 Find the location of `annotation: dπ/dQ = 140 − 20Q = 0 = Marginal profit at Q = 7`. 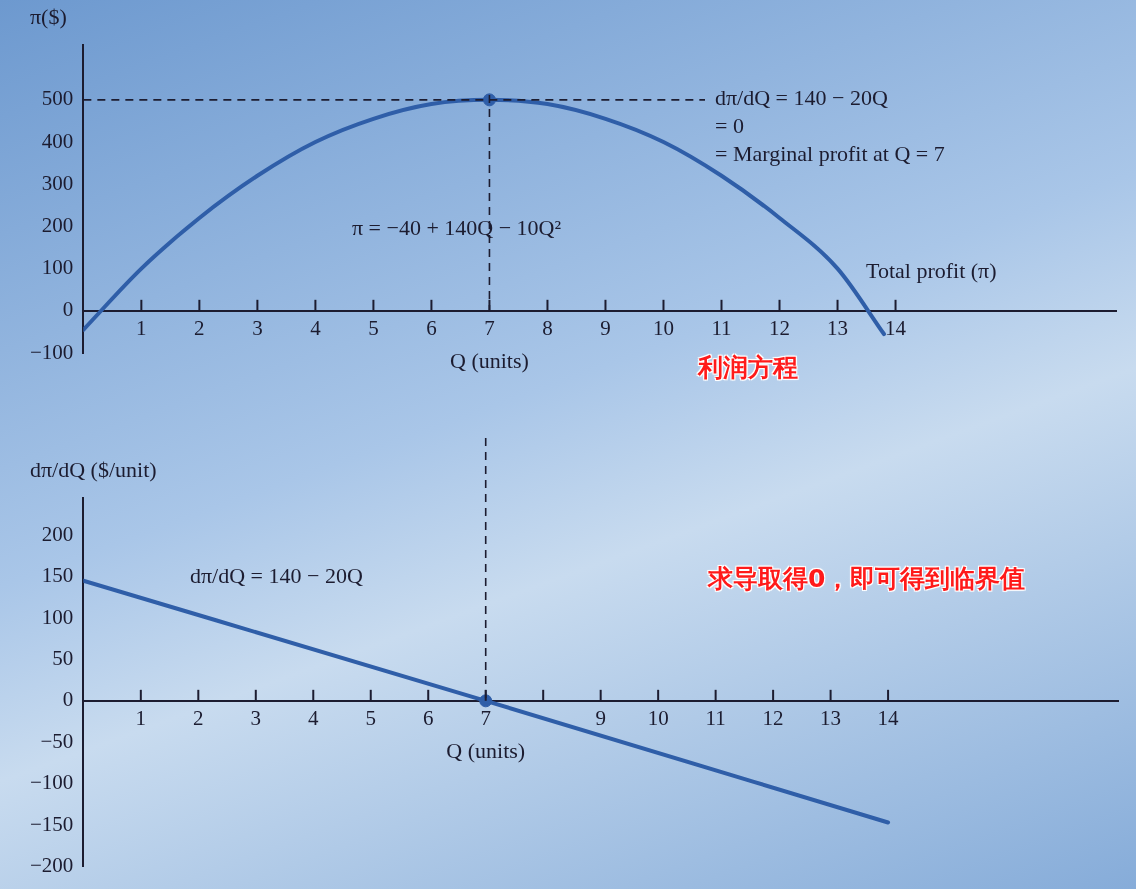

annotation: dπ/dQ = 140 − 20Q = 0 = Marginal profit at Q = 7 is located at coordinates (830, 126).